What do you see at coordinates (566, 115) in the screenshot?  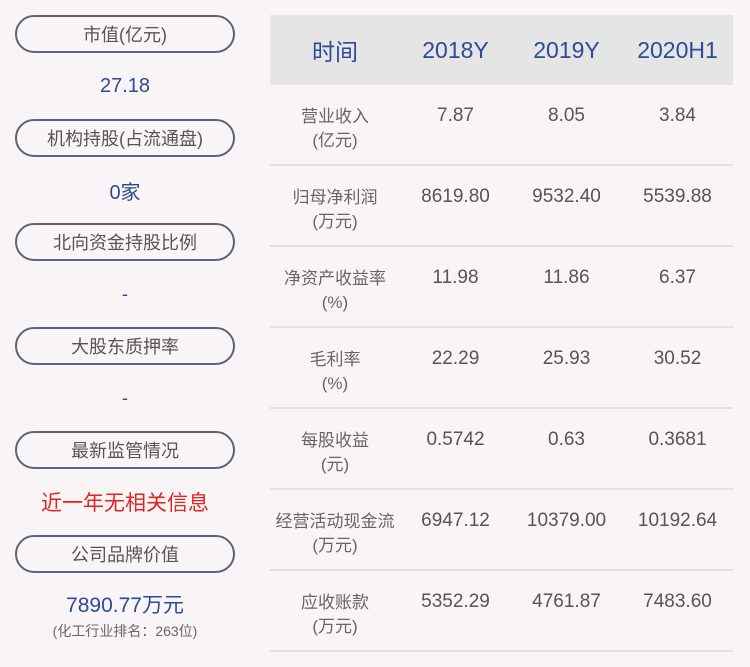 I see `cell-value: 8.05` at bounding box center [566, 115].